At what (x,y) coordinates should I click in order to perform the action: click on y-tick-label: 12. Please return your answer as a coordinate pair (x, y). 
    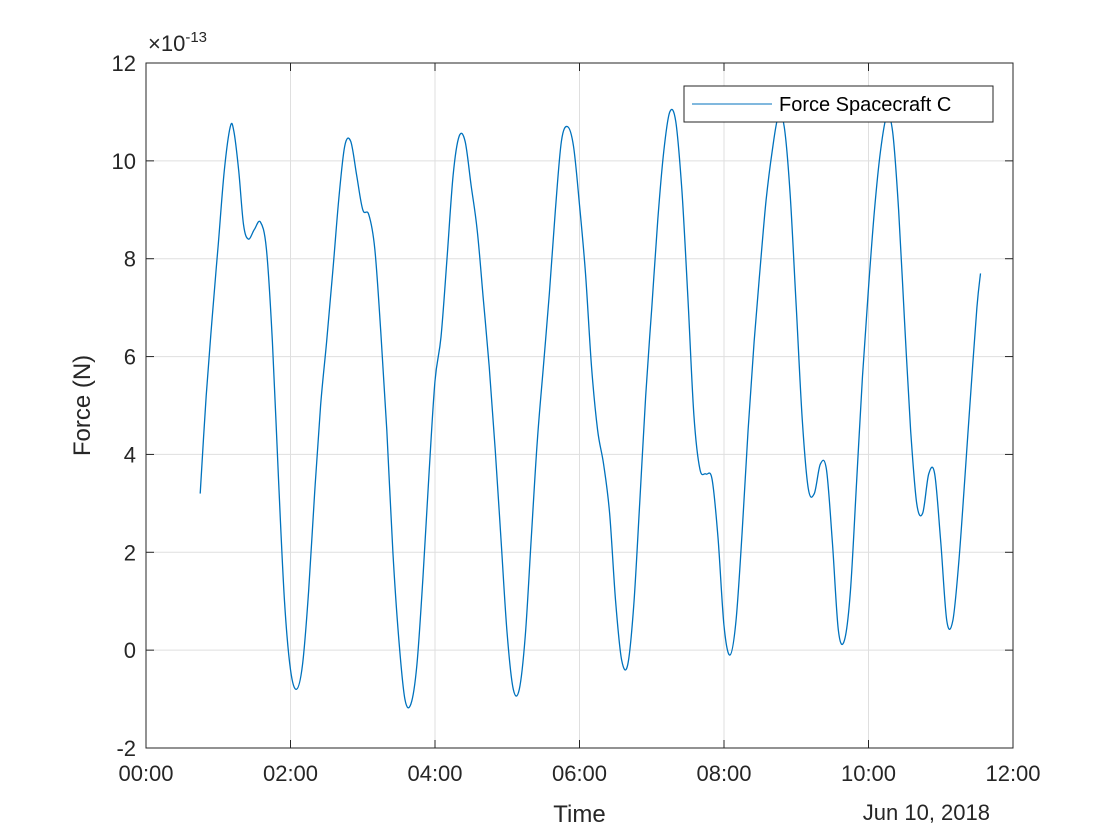
    Looking at the image, I should click on (124, 63).